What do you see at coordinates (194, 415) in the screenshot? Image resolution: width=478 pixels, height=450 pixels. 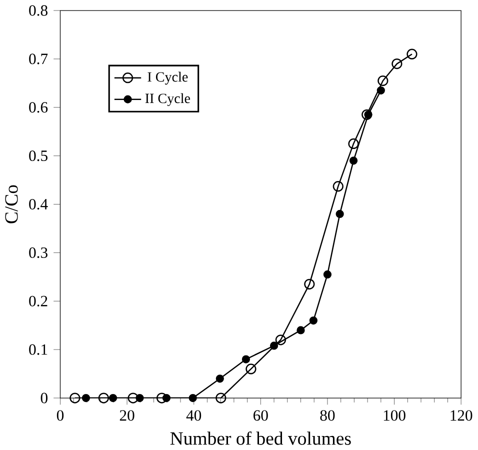 I see `x-tick-label: 40` at bounding box center [194, 415].